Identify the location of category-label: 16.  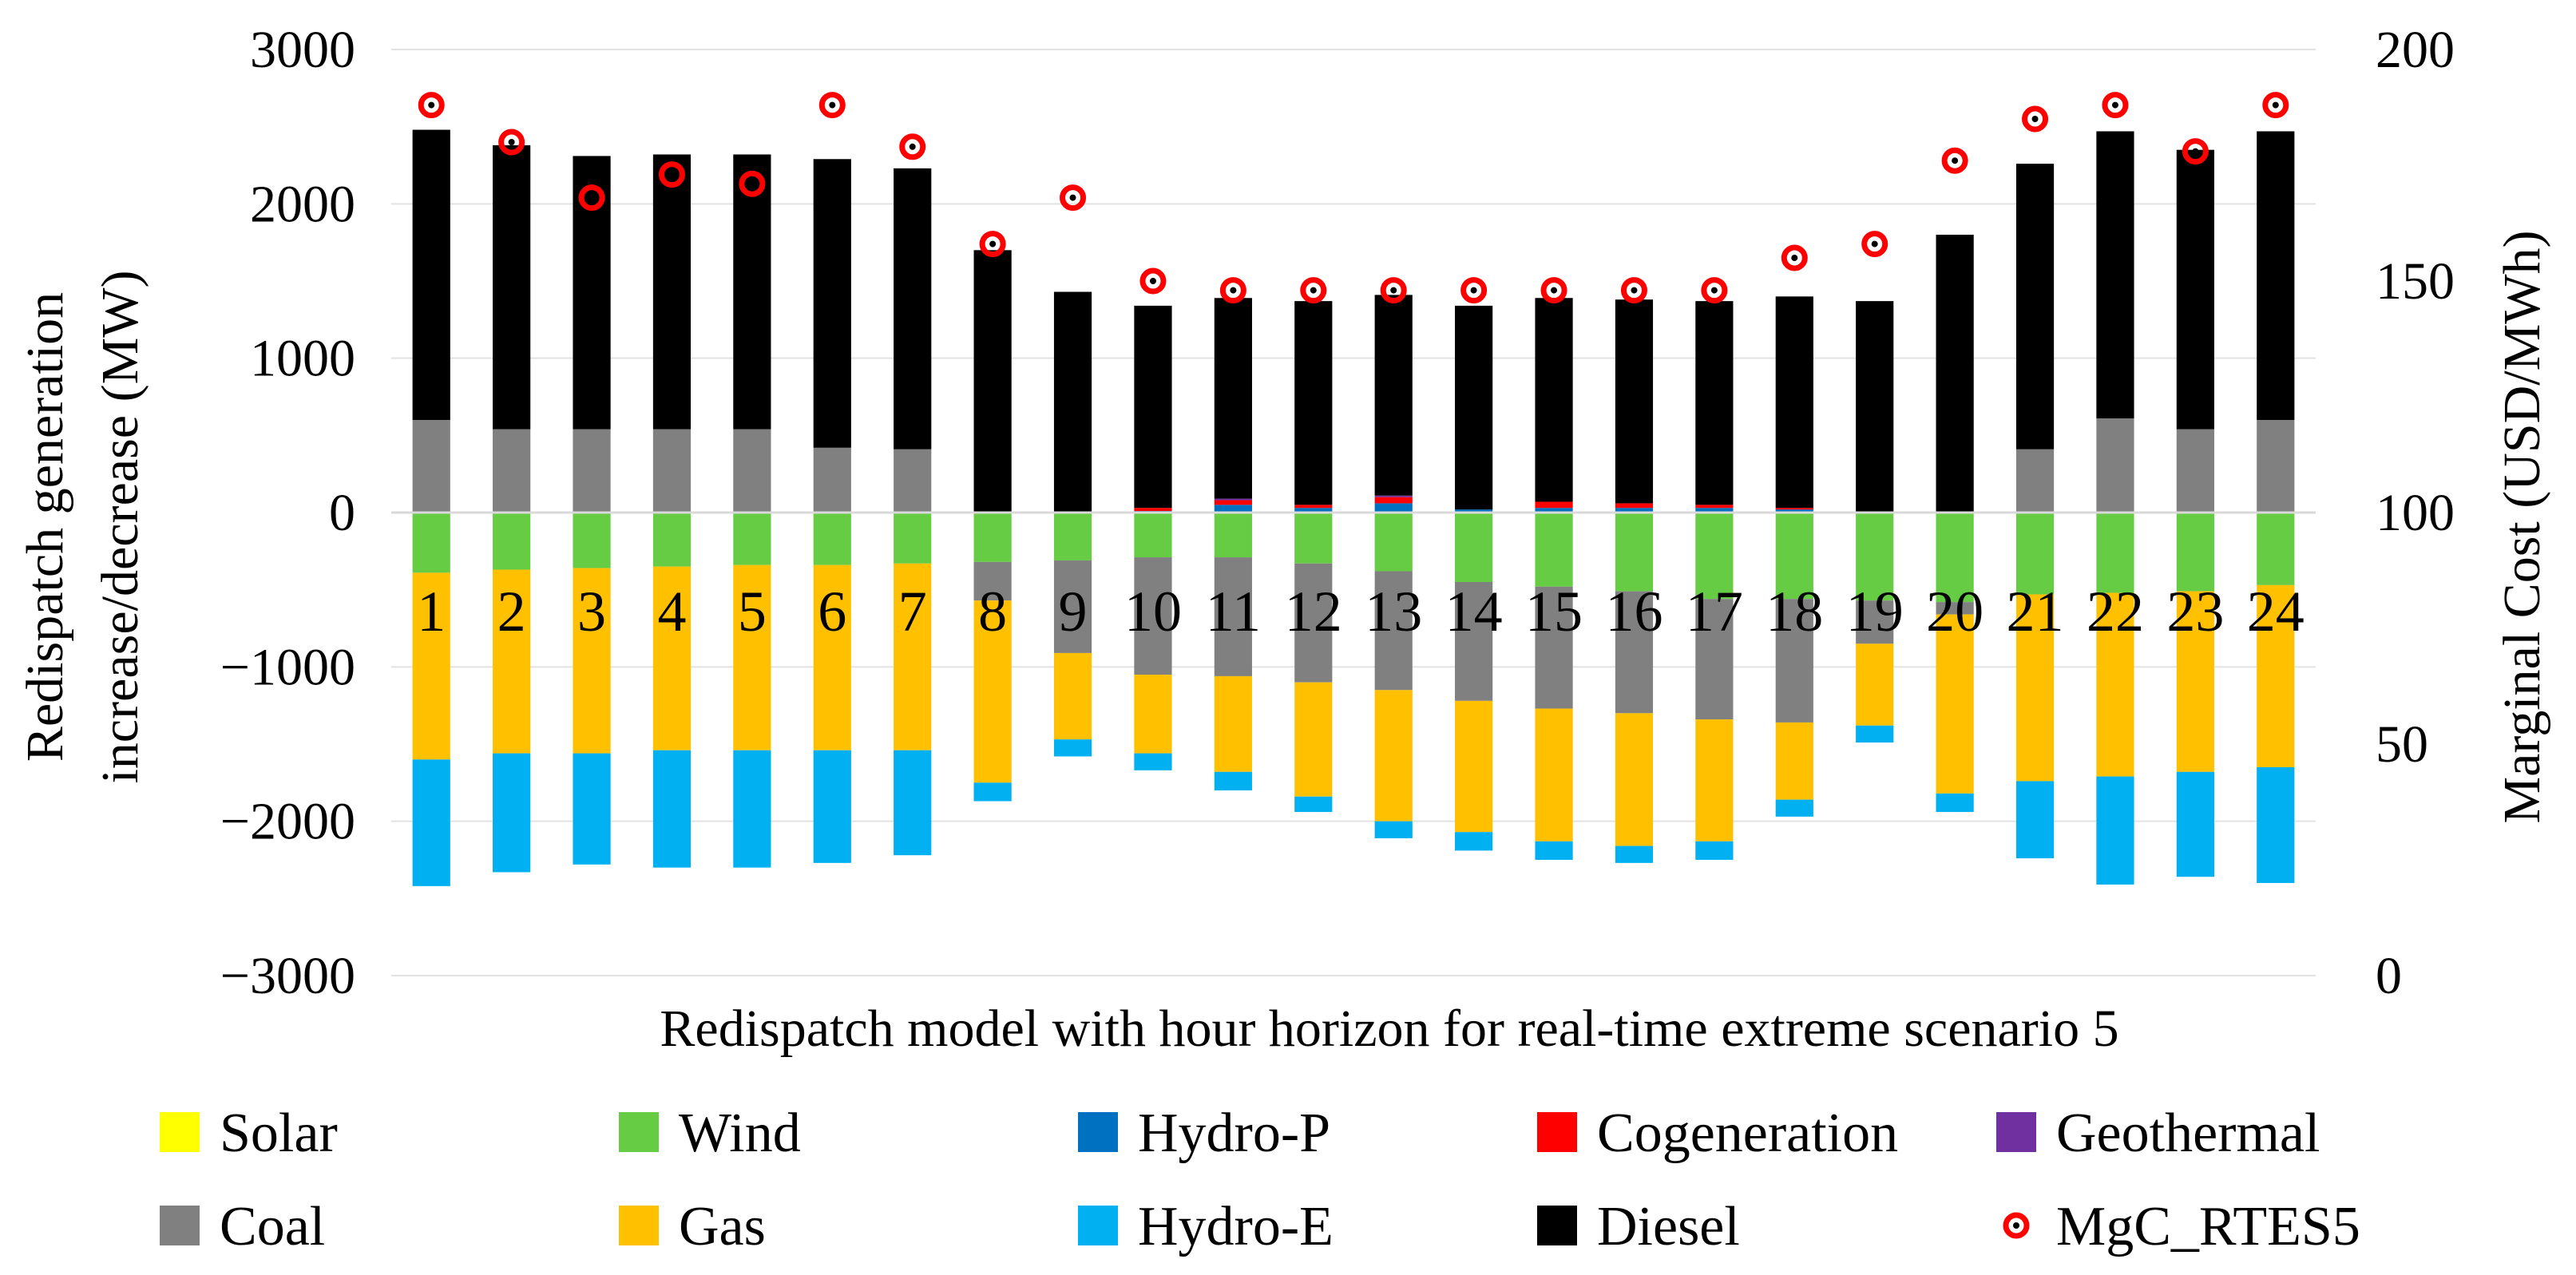
(1634, 611).